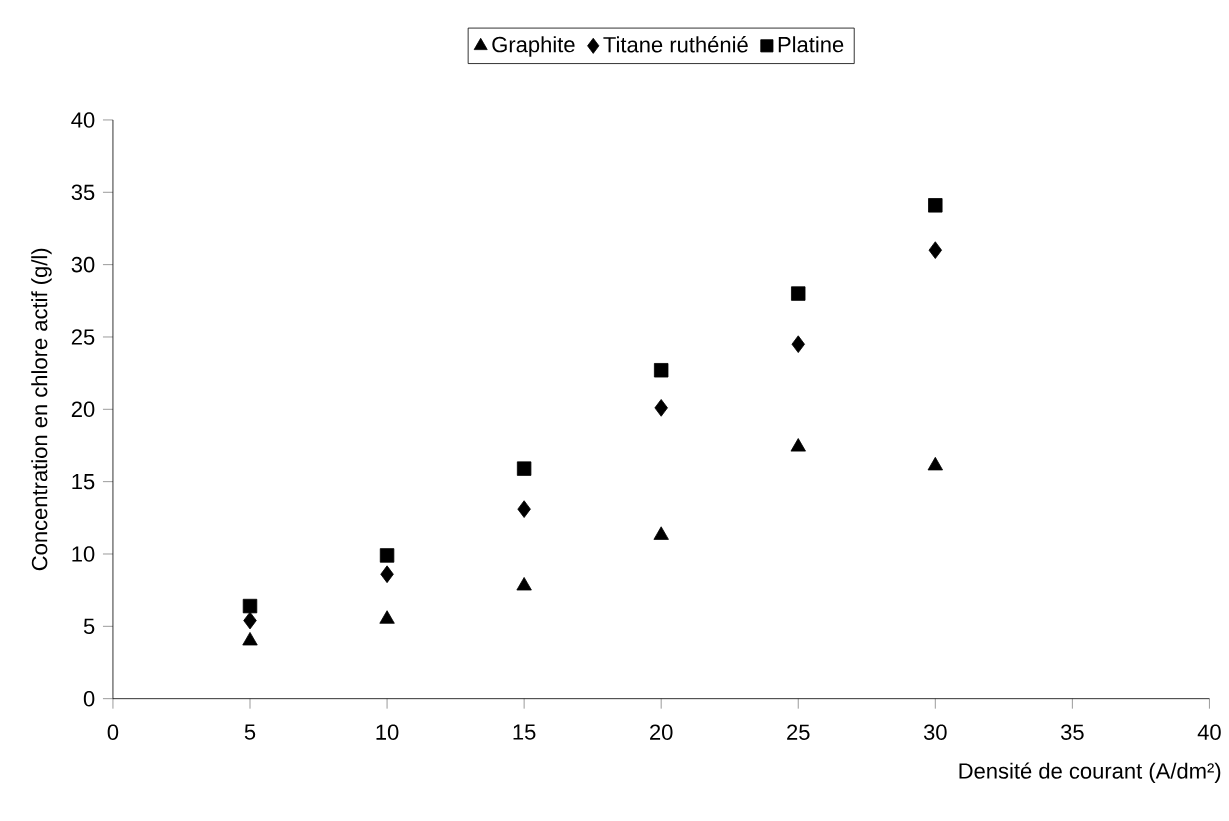  What do you see at coordinates (83, 482) in the screenshot?
I see `y-tick-label: 15` at bounding box center [83, 482].